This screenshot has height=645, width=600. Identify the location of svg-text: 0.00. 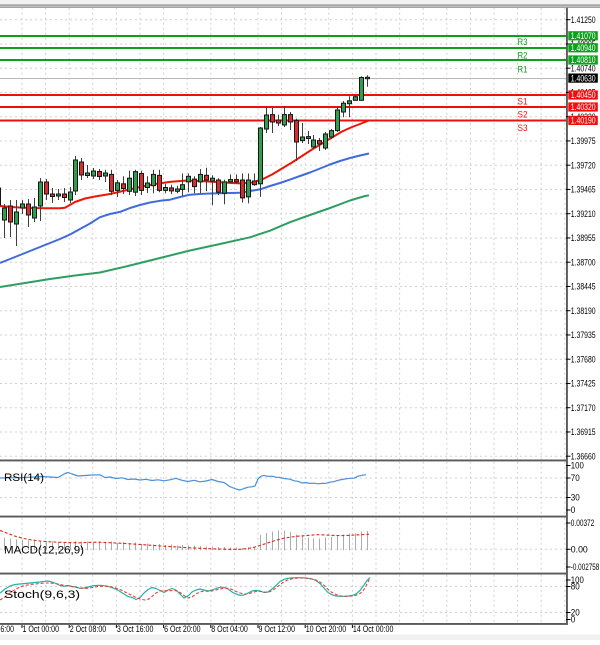
(579, 550).